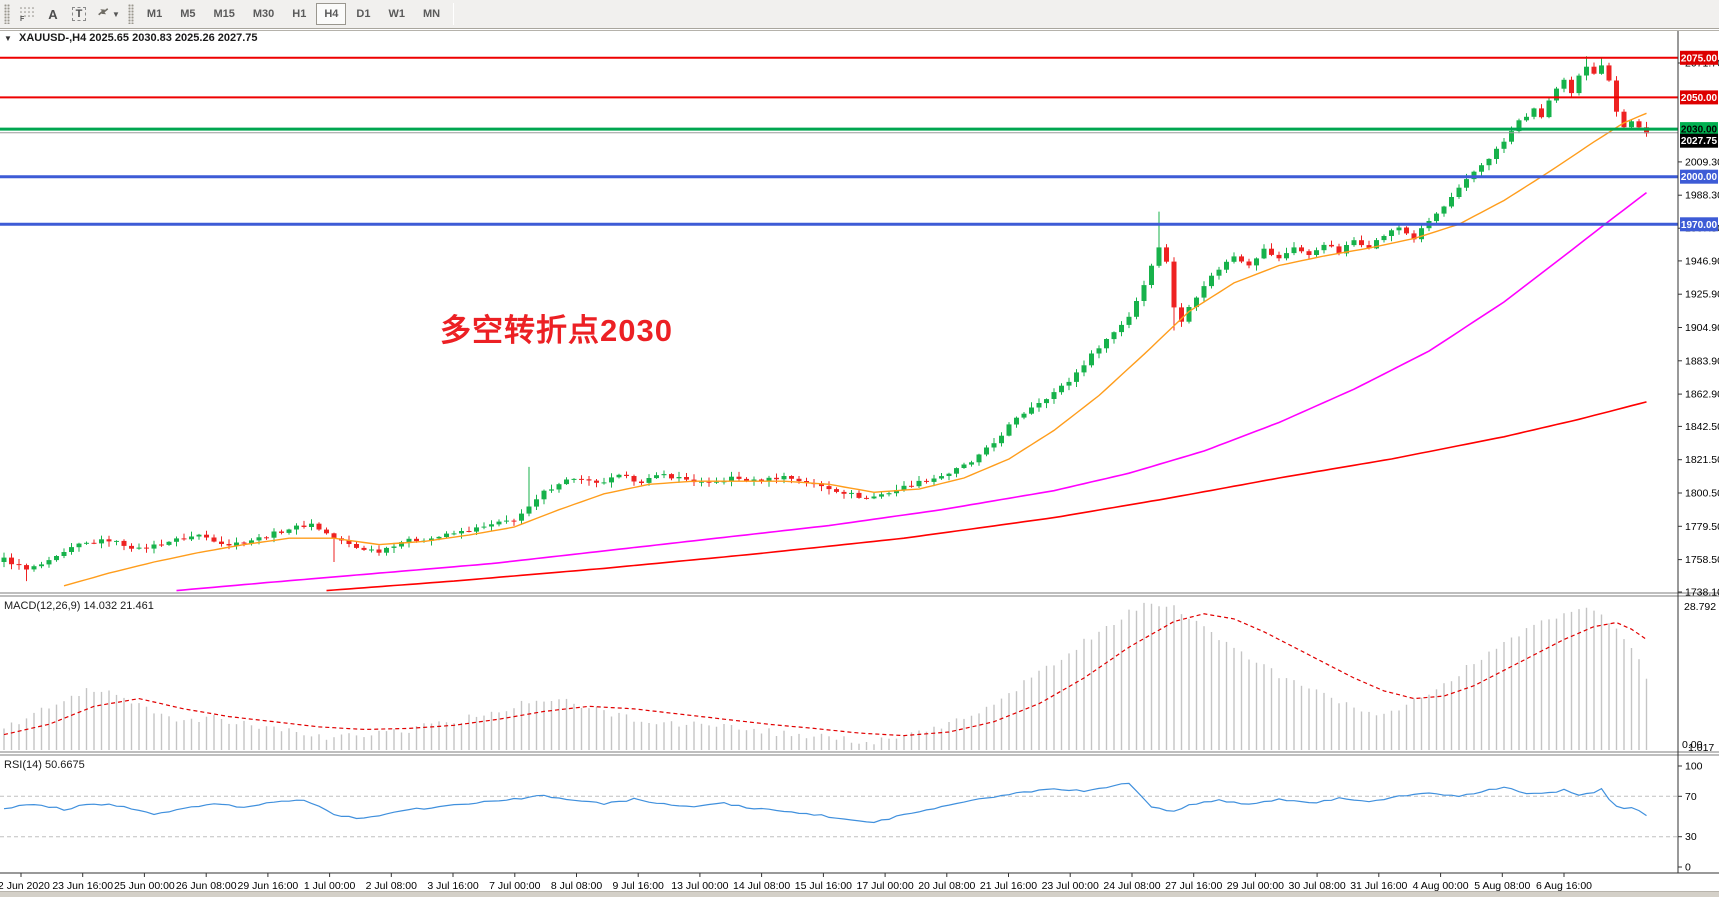 The image size is (1719, 897). I want to click on svg-text: 1738.10, so click(1702, 593).